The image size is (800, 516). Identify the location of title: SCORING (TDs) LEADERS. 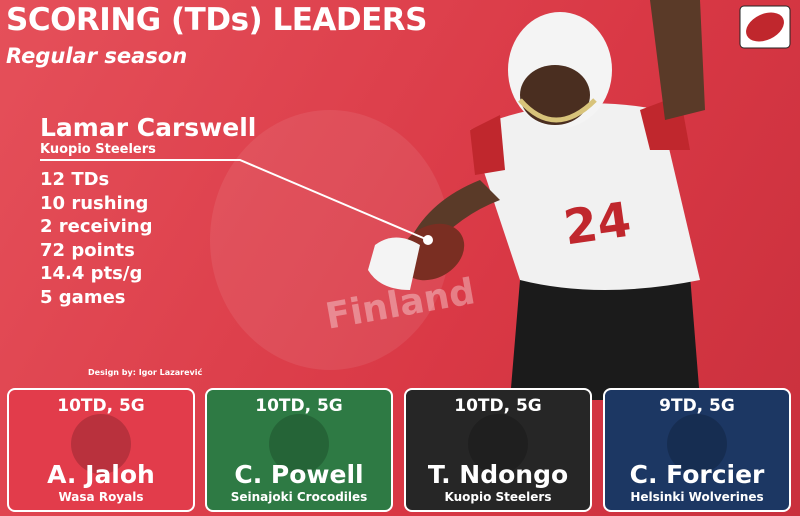
(217, 20).